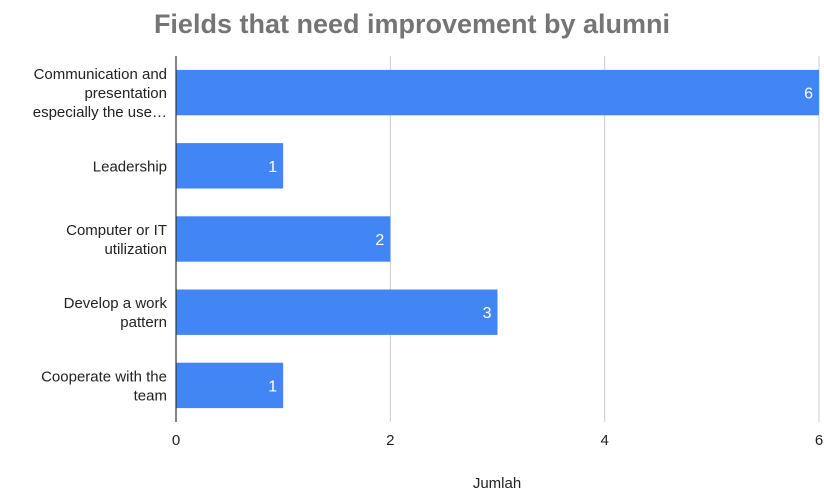 The height and width of the screenshot is (498, 824). I want to click on bar-data-label: 6, so click(808, 94).